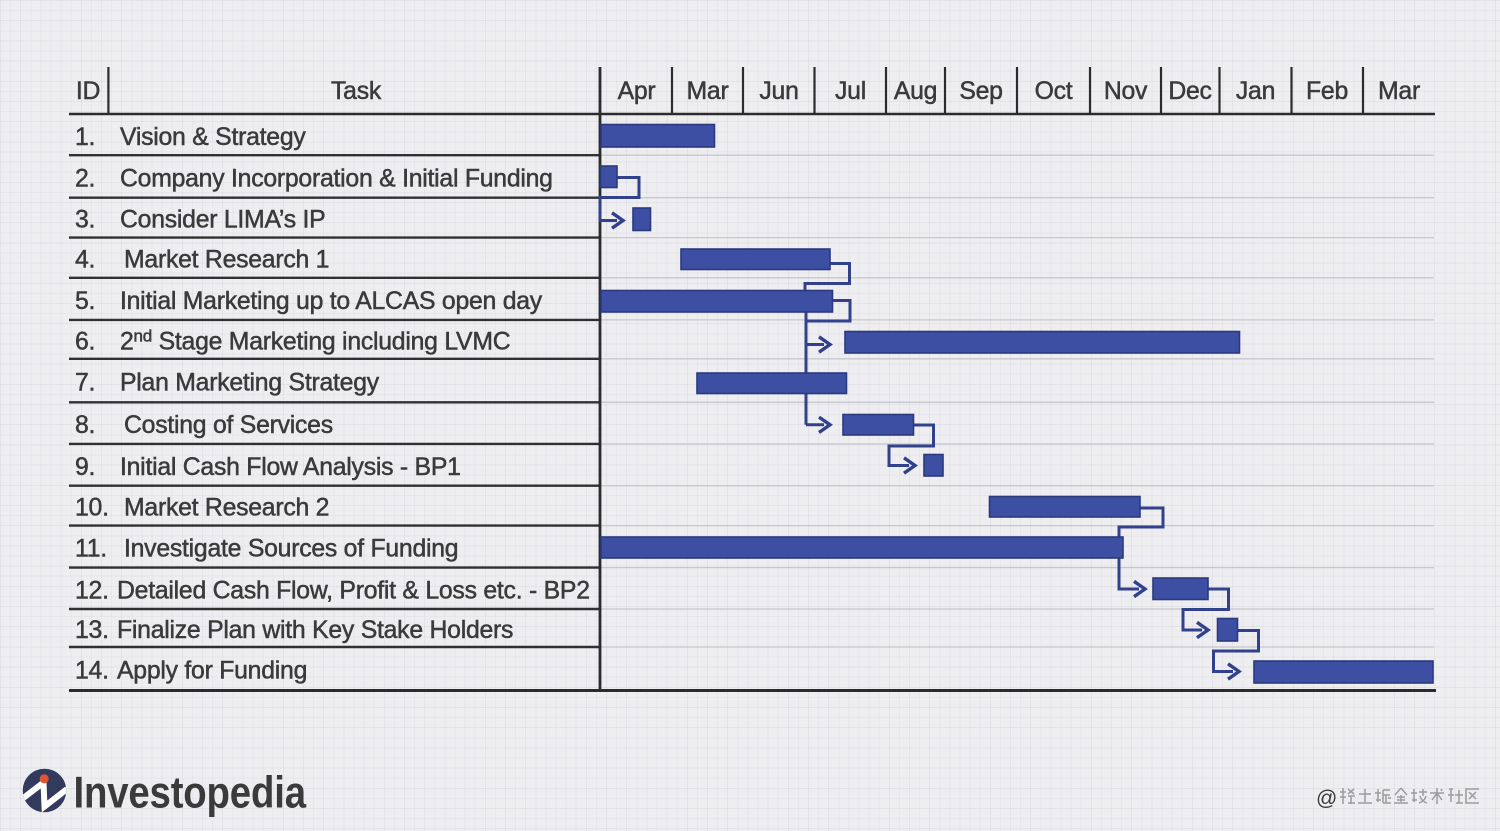 The height and width of the screenshot is (831, 1500). What do you see at coordinates (92, 671) in the screenshot?
I see `svg-text: 14.` at bounding box center [92, 671].